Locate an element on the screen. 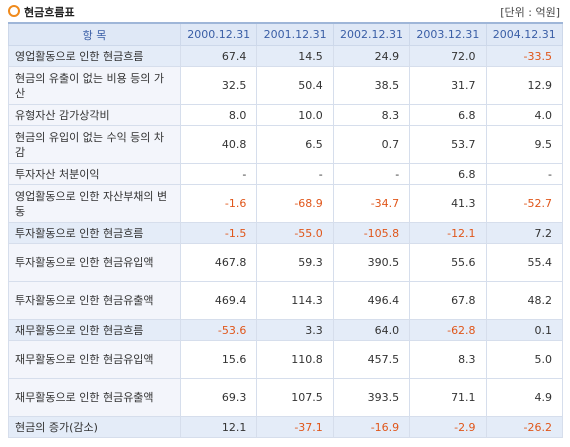 Image resolution: width=570 pixels, height=447 pixels. cell-value: 107.5 is located at coordinates (295, 397).